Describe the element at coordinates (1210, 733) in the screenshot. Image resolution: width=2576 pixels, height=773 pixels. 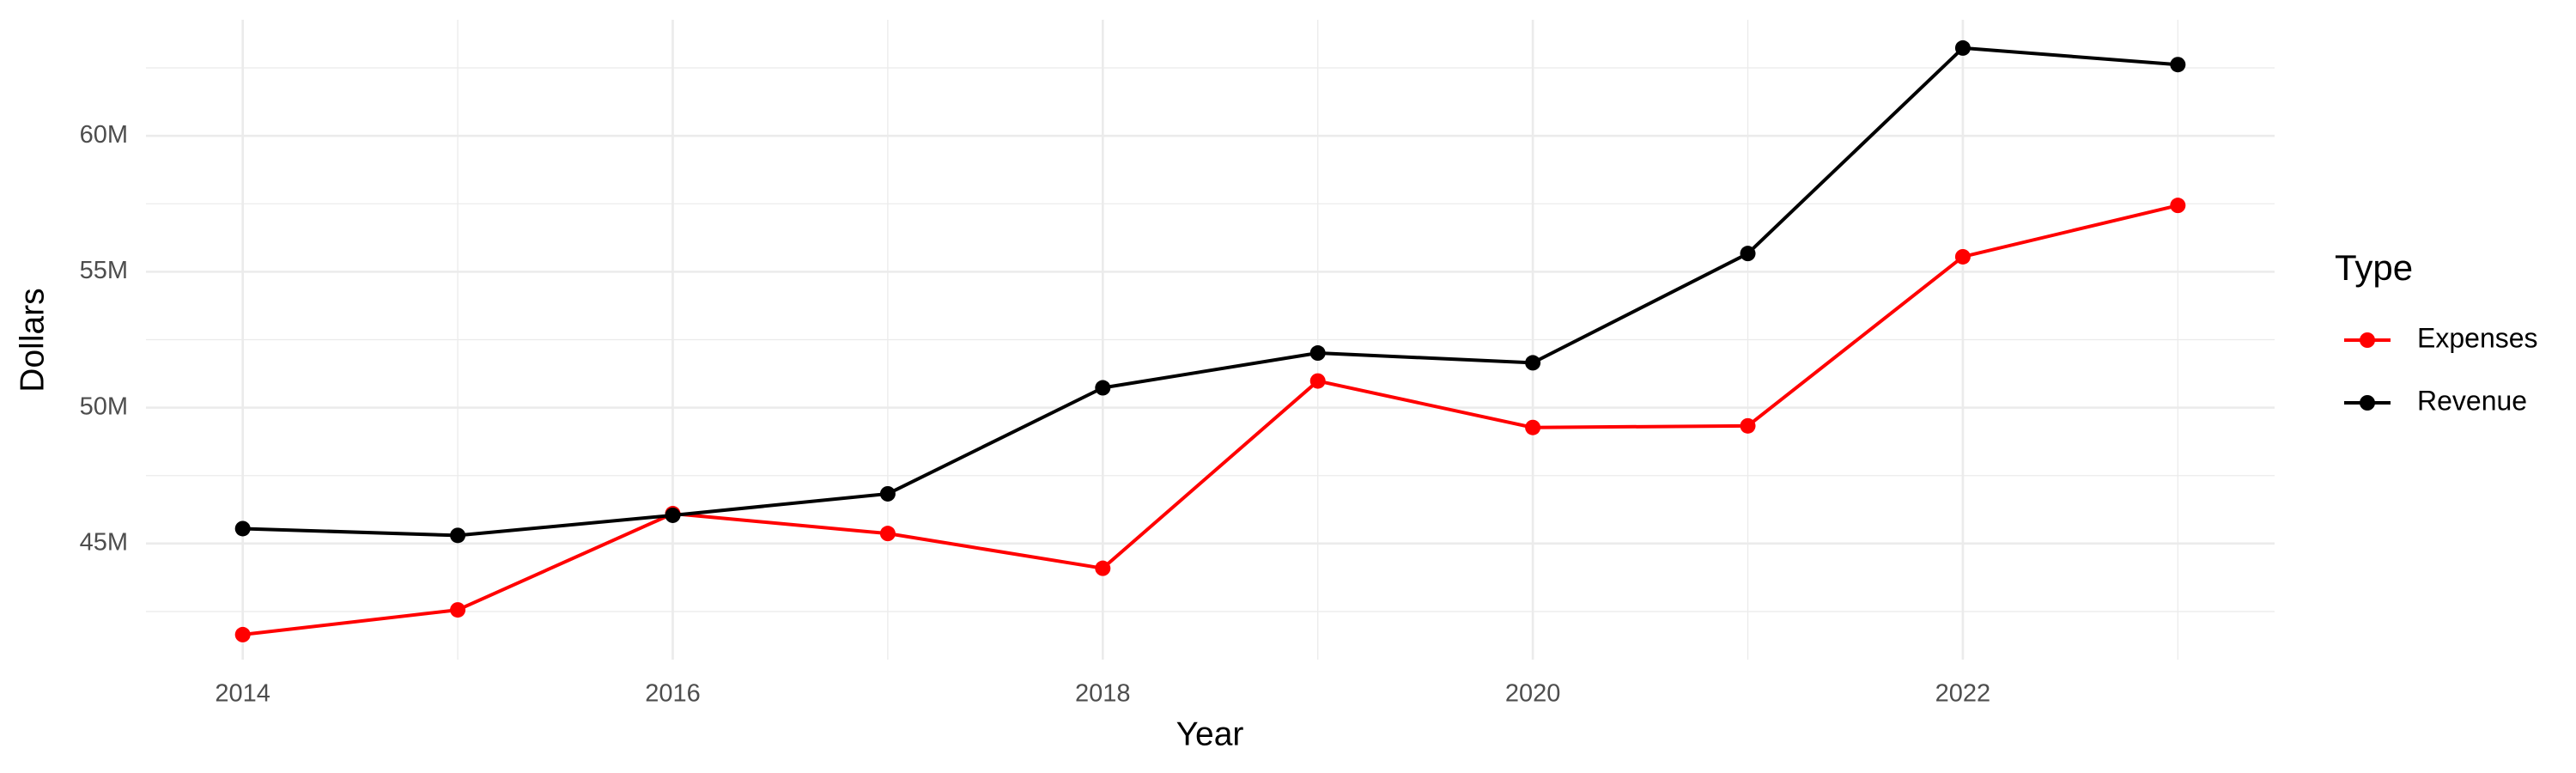
I see `x-axis-title: Year` at that location.